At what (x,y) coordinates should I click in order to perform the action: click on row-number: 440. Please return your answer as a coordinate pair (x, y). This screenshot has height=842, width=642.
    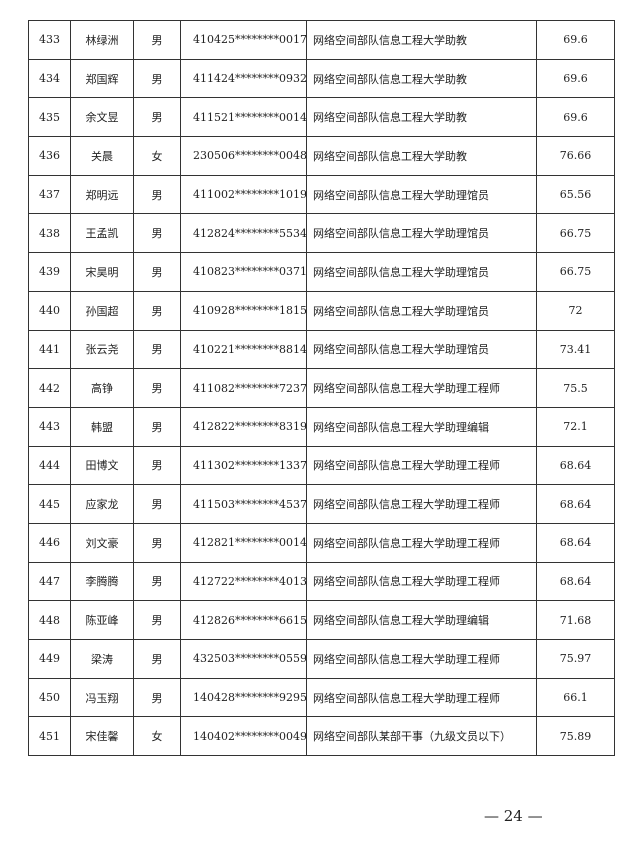
    Looking at the image, I should click on (49, 310).